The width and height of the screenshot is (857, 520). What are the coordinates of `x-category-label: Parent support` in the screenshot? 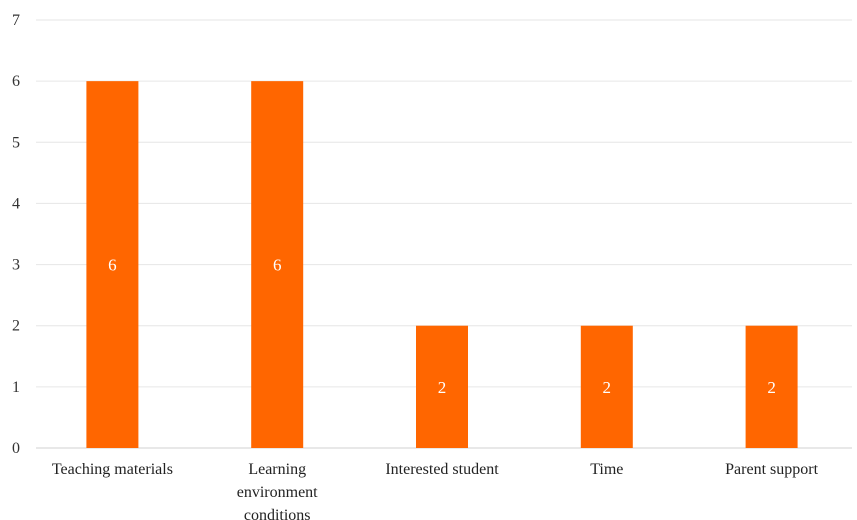 It's located at (771, 469).